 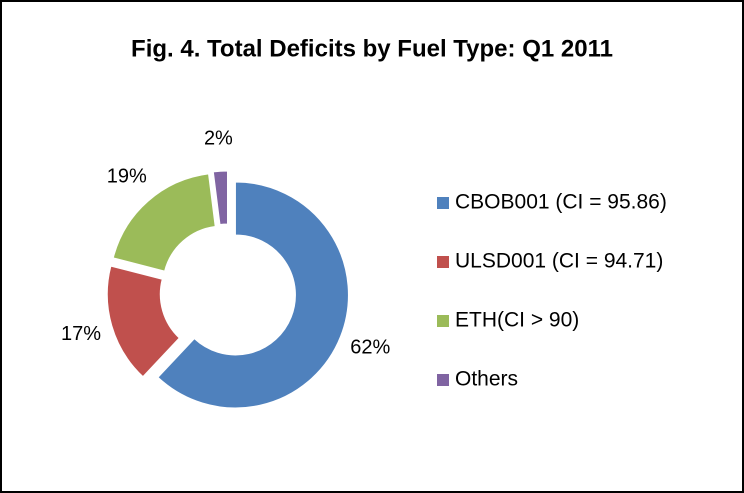 What do you see at coordinates (218, 139) in the screenshot?
I see `data-label: 2%` at bounding box center [218, 139].